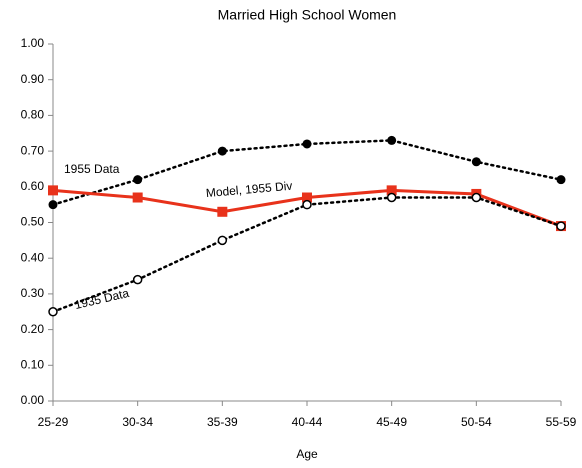  I want to click on x-tick-label: 30-34, so click(137, 422).